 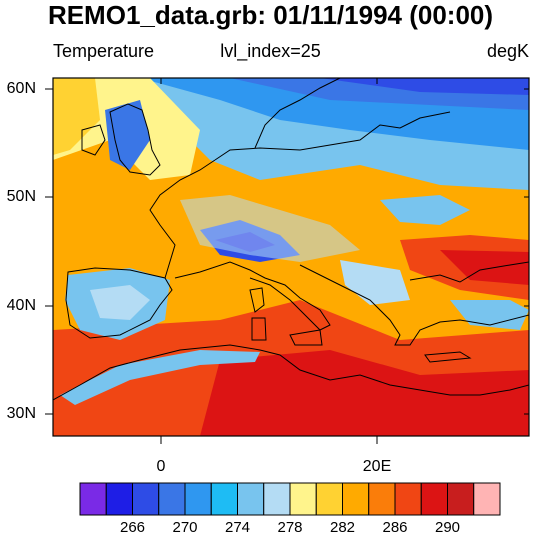 I want to click on colorbar-tick-label: 274, so click(x=237, y=527).